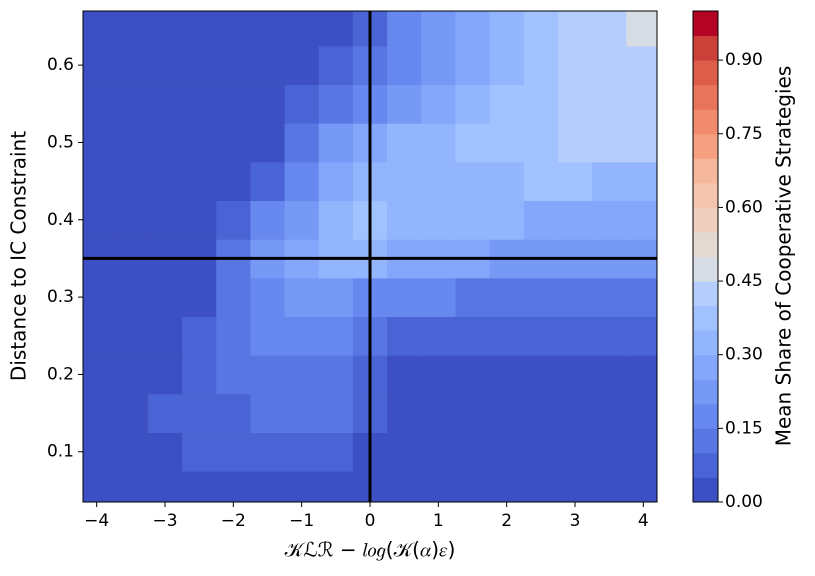  Describe the element at coordinates (506, 521) in the screenshot. I see `x-tick-label: 2` at that location.